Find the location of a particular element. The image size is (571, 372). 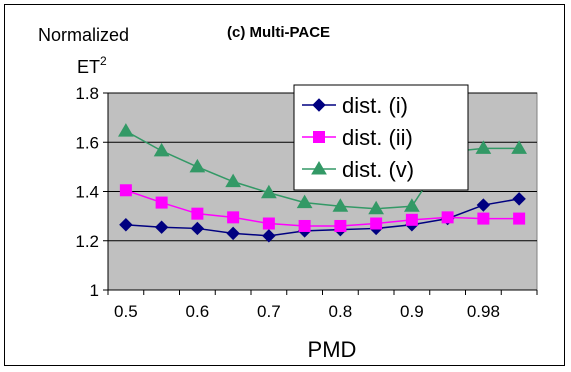

x-tick-label: 0.7 is located at coordinates (269, 311).